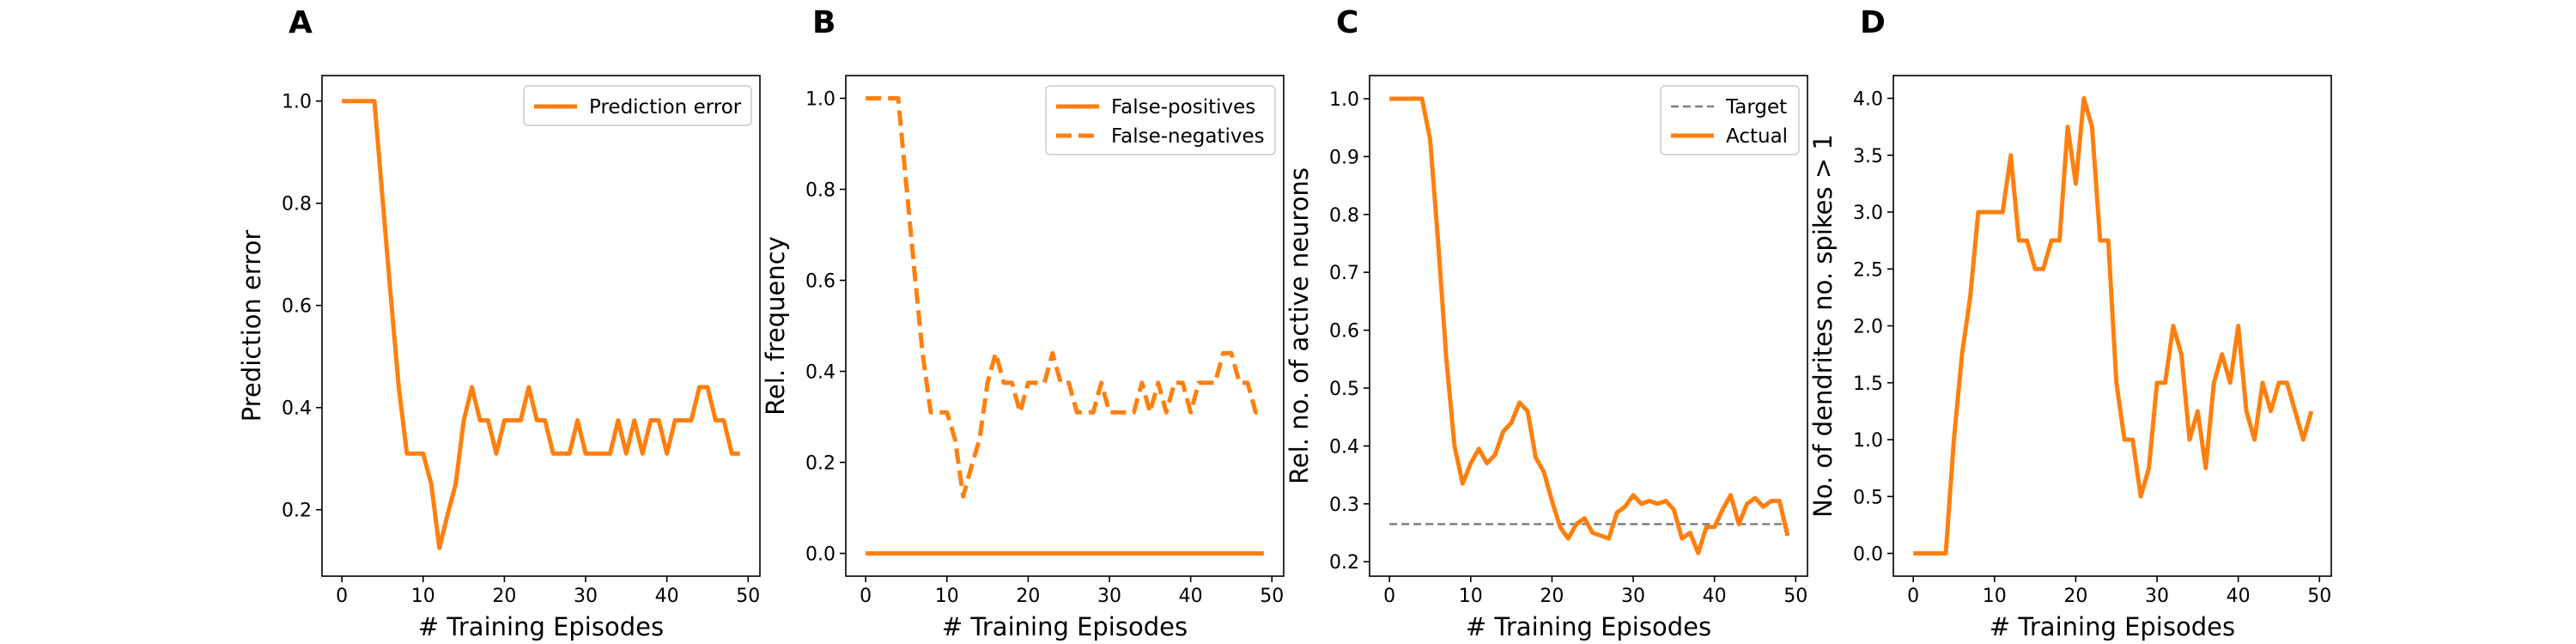 The width and height of the screenshot is (2576, 644). What do you see at coordinates (665, 107) in the screenshot?
I see `legend-label: Prediction error` at bounding box center [665, 107].